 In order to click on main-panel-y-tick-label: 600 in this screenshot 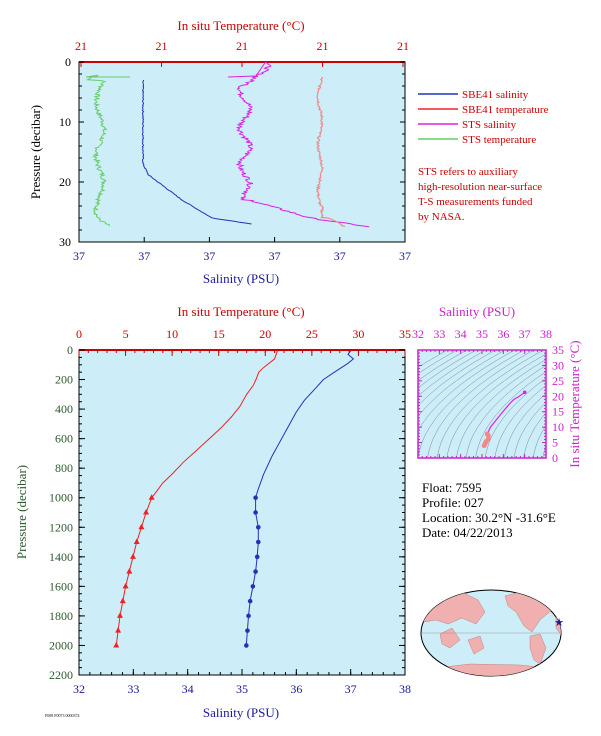, I will do `click(64, 439)`.